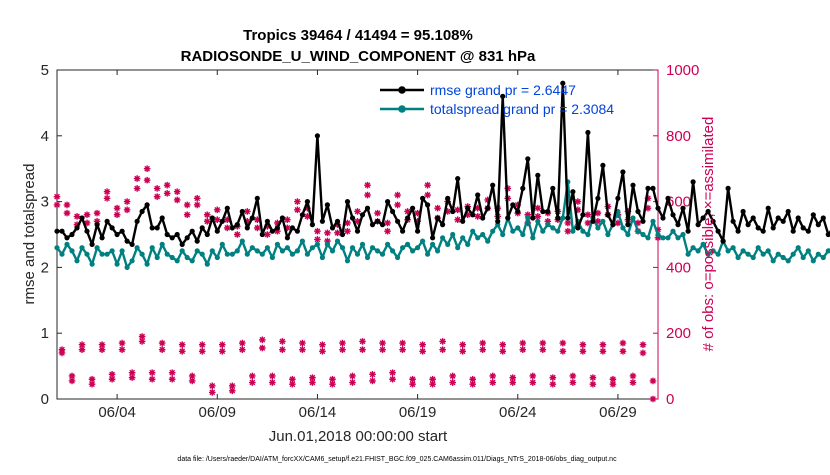 The width and height of the screenshot is (830, 475). I want to click on left-tick-label: 2, so click(45, 267).